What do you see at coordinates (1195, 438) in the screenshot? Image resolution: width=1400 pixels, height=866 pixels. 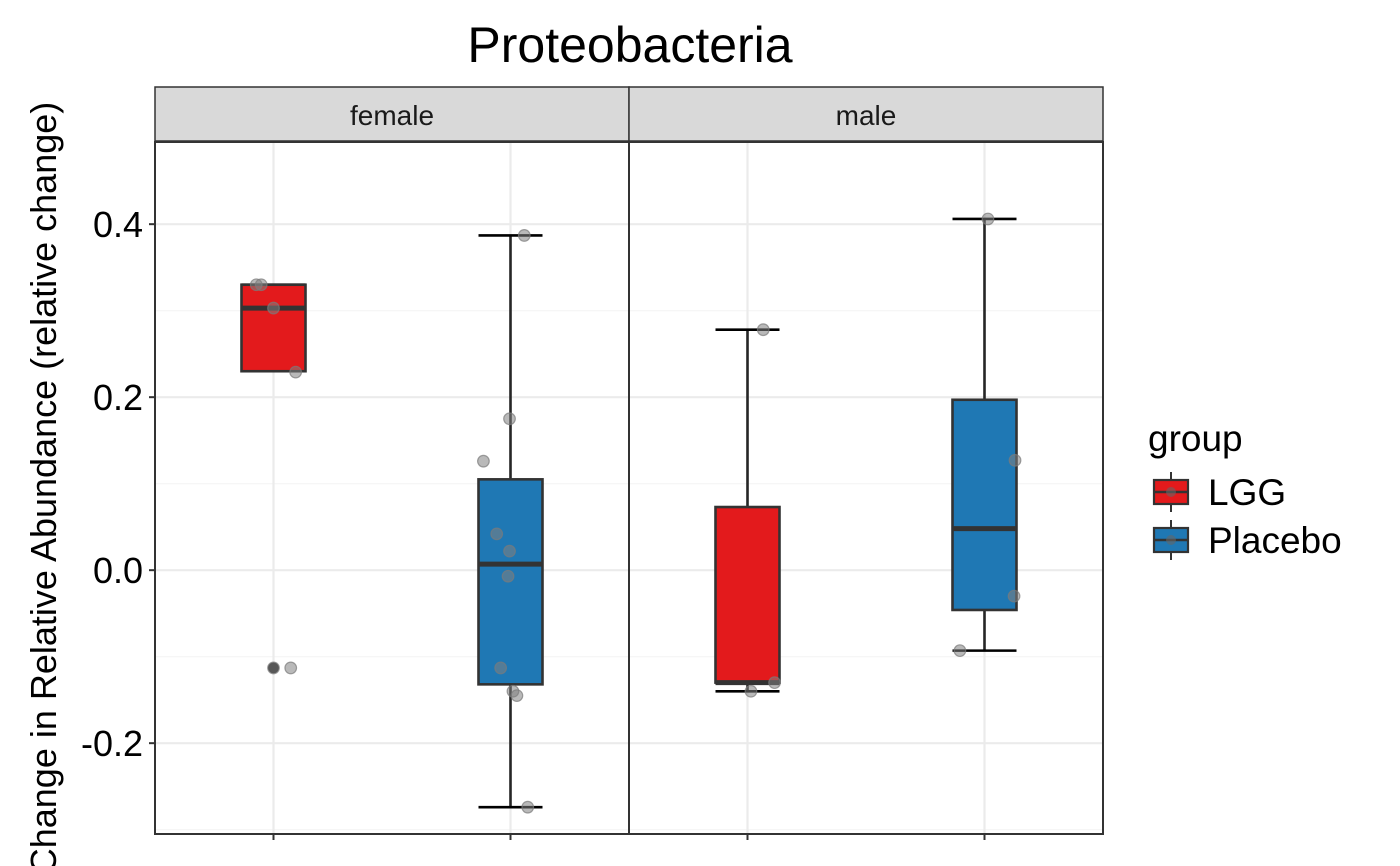 I see `legend-title: group` at bounding box center [1195, 438].